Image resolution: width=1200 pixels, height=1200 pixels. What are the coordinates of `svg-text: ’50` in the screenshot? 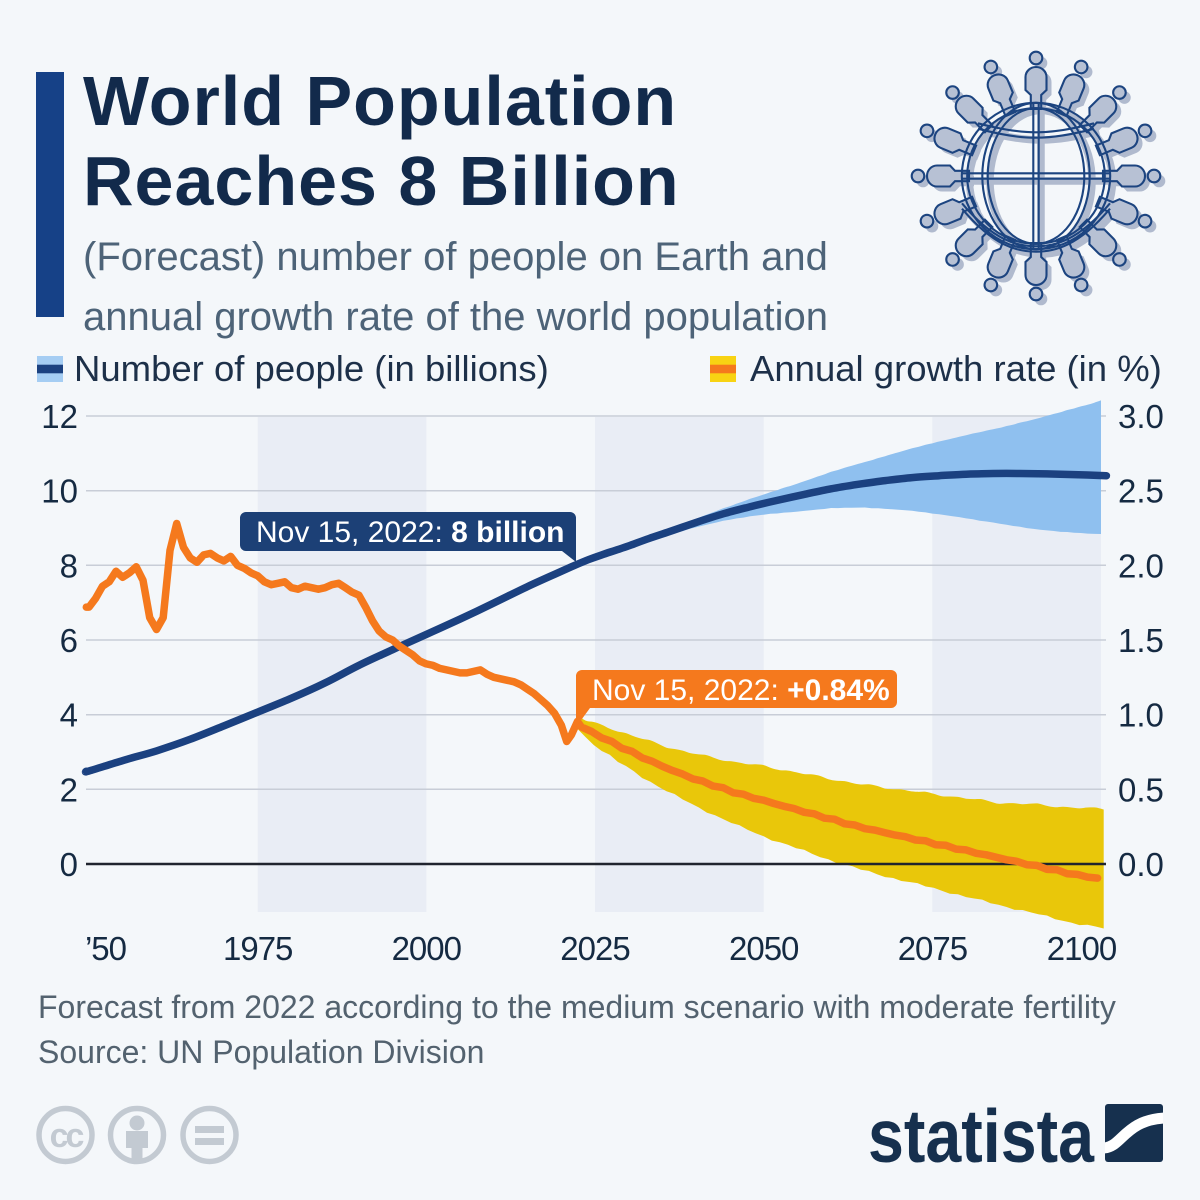 It's located at (106, 948).